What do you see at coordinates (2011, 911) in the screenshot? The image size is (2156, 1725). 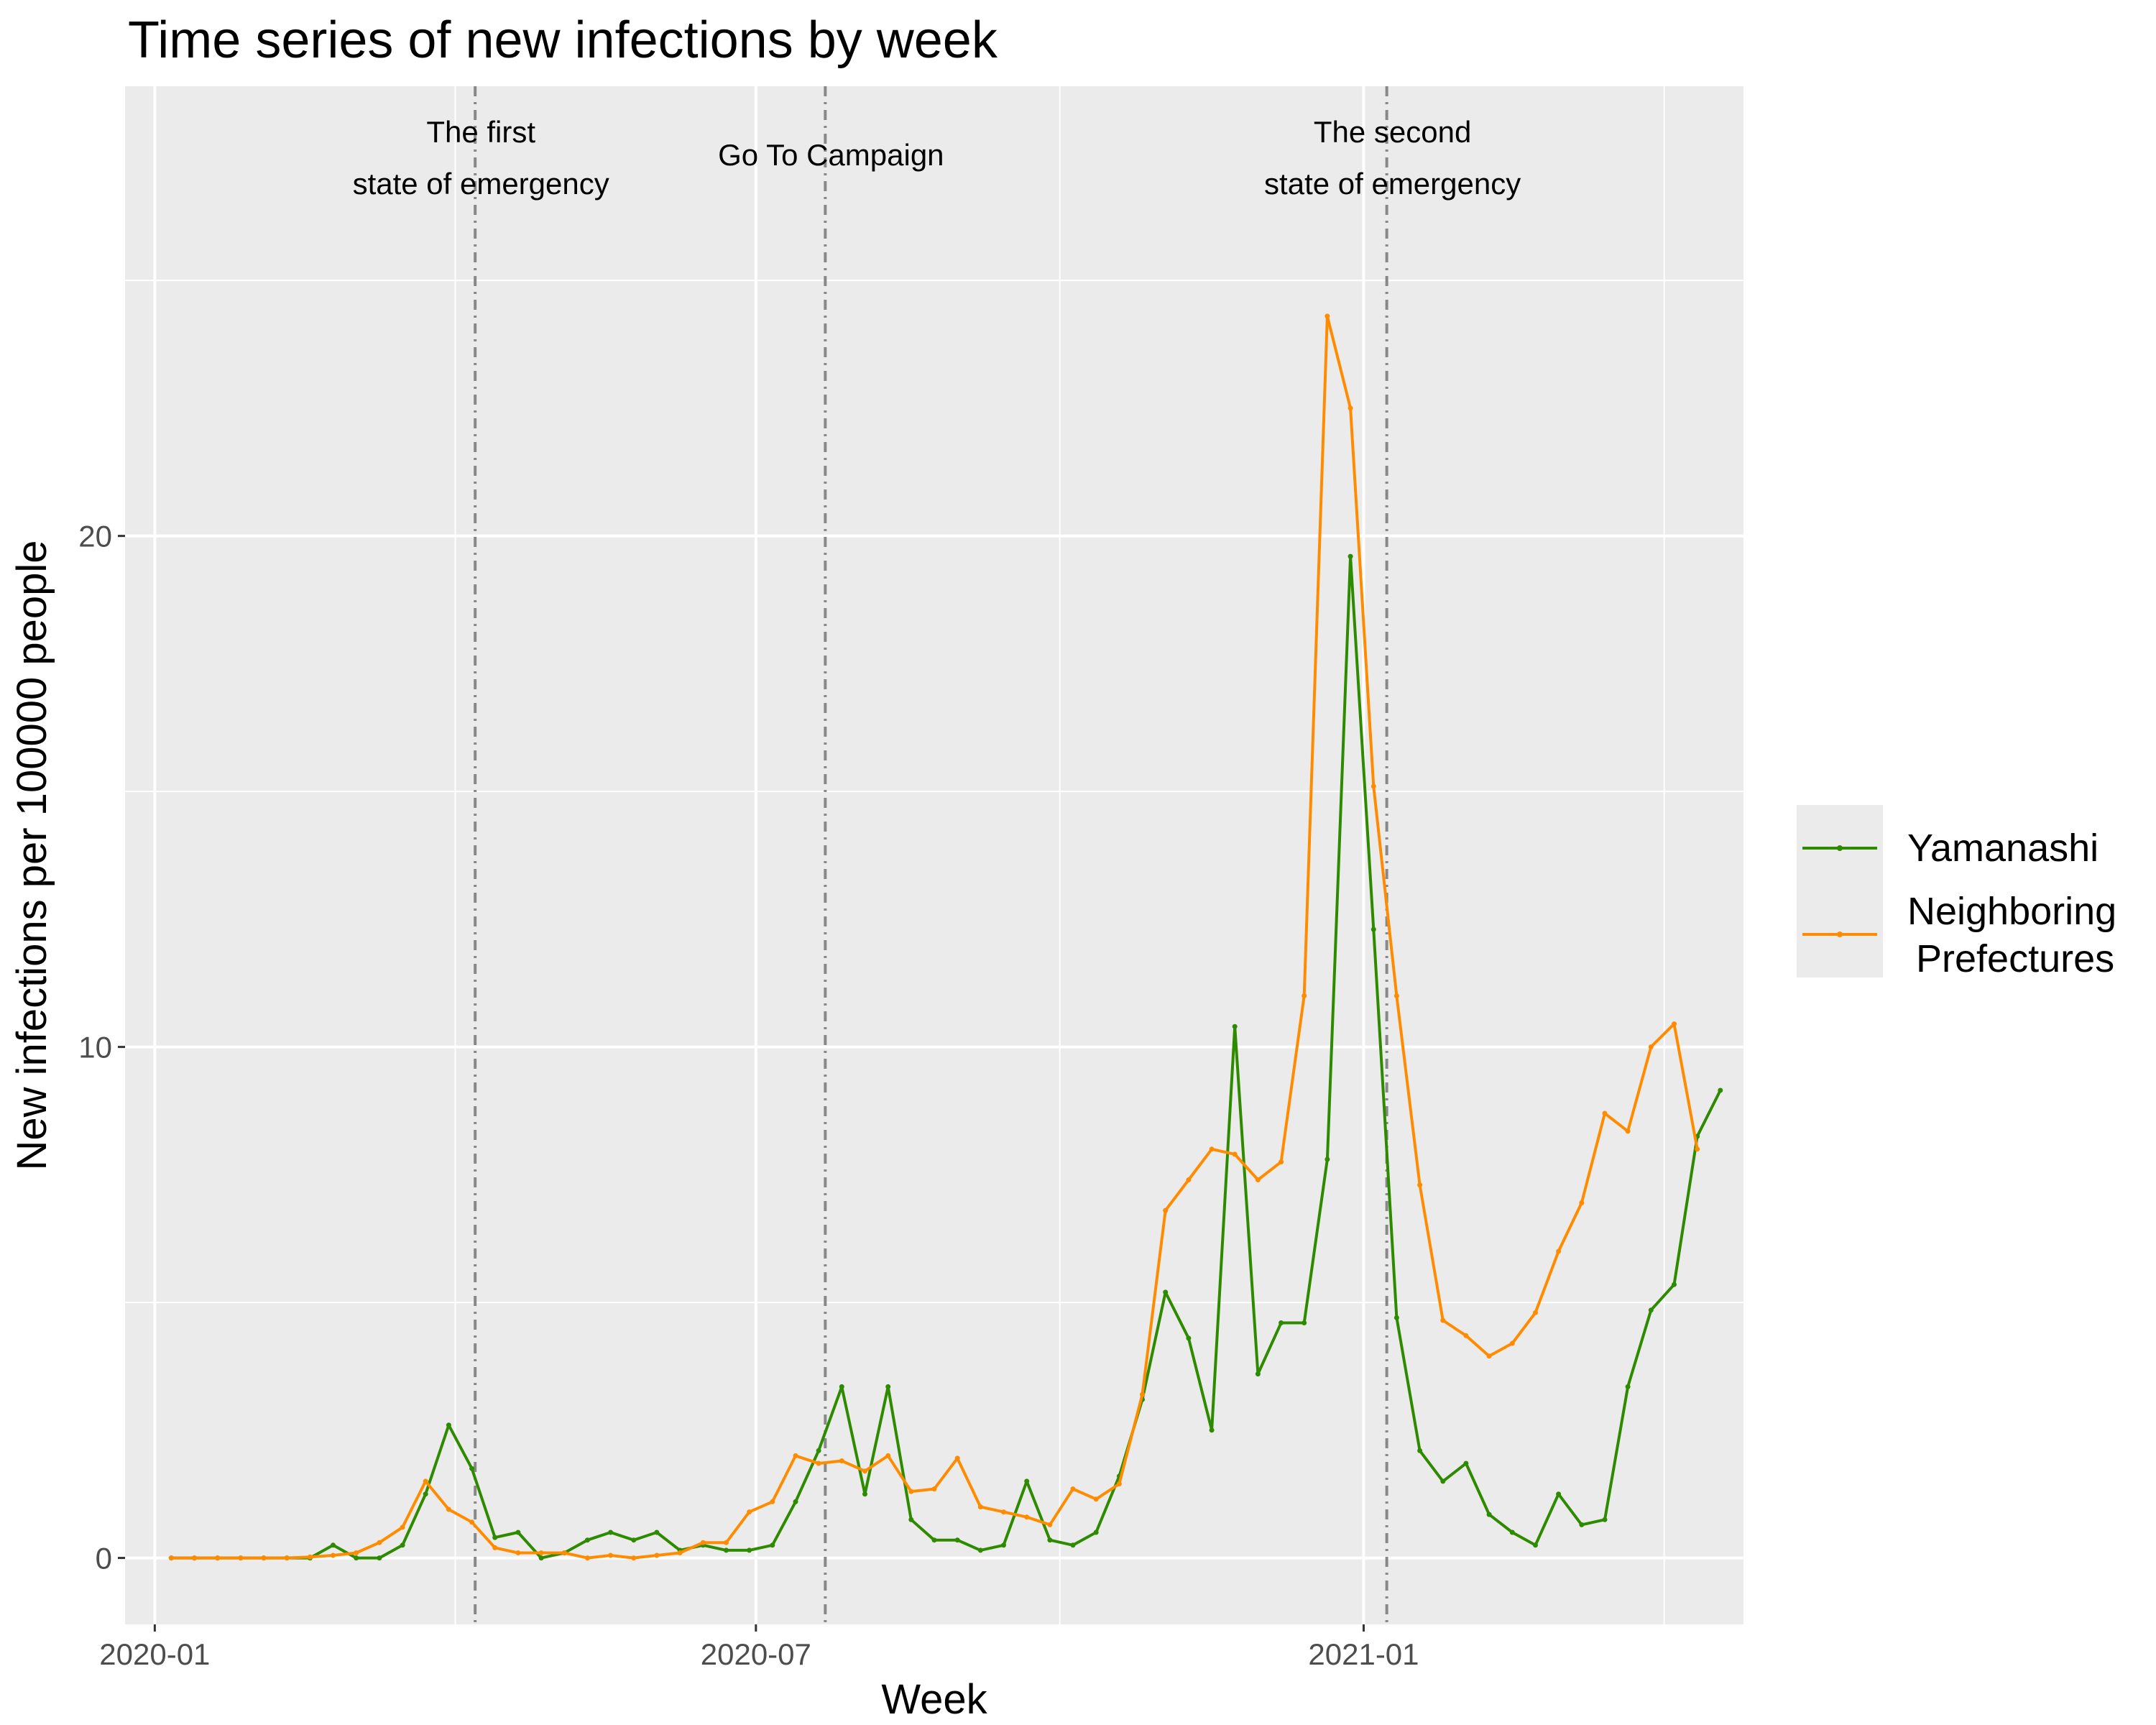 I see `legend-label-neighboring-line1: Neighboring` at bounding box center [2011, 911].